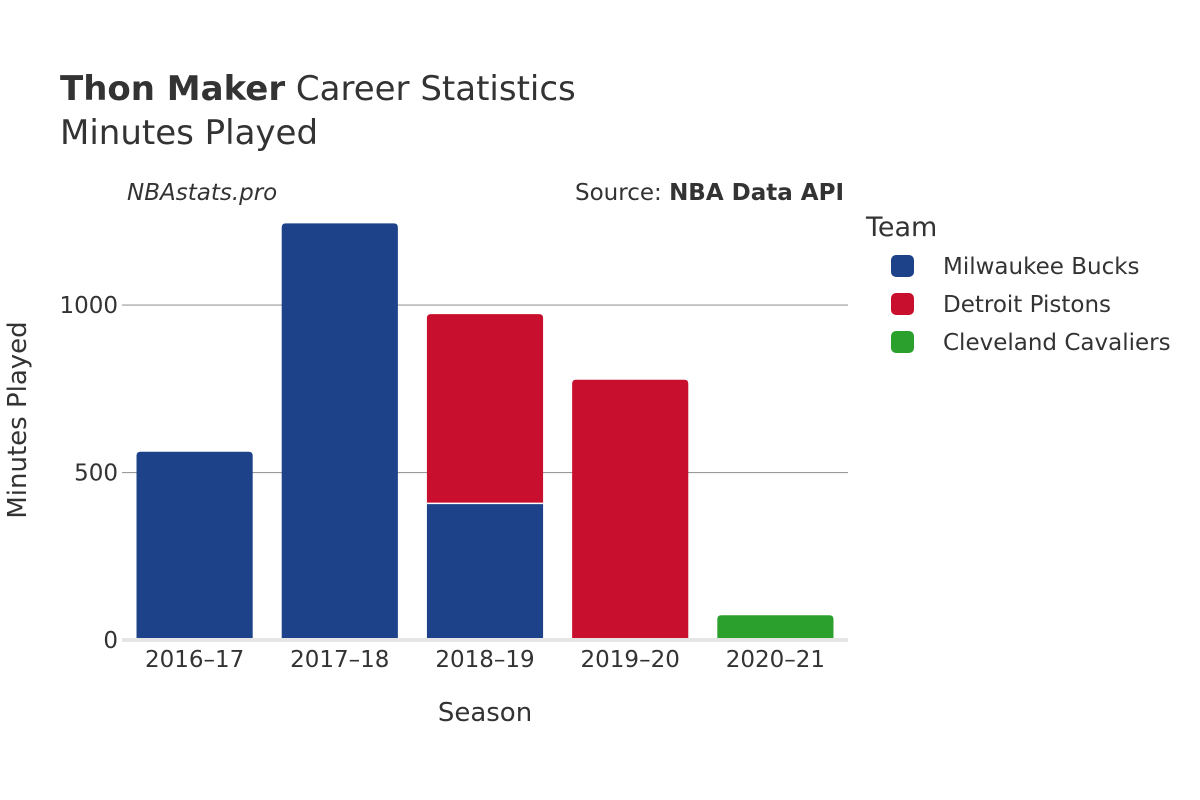 The width and height of the screenshot is (1200, 800). I want to click on watermark: NBAstats.pro, so click(202, 193).